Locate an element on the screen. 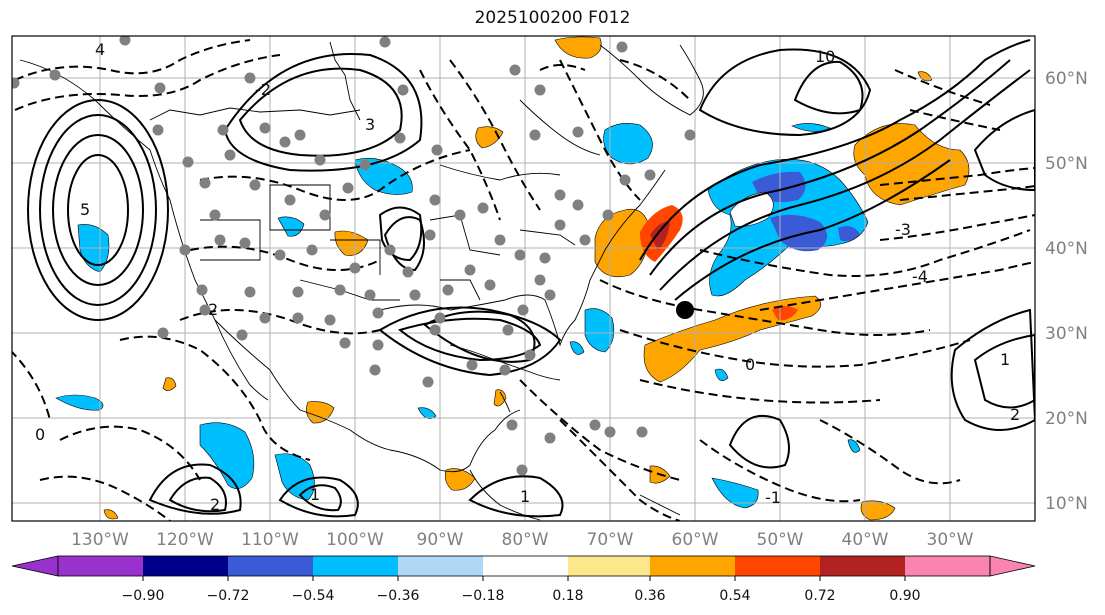 The width and height of the screenshot is (1105, 615). colorbar-label: −0.18 is located at coordinates (483, 596).